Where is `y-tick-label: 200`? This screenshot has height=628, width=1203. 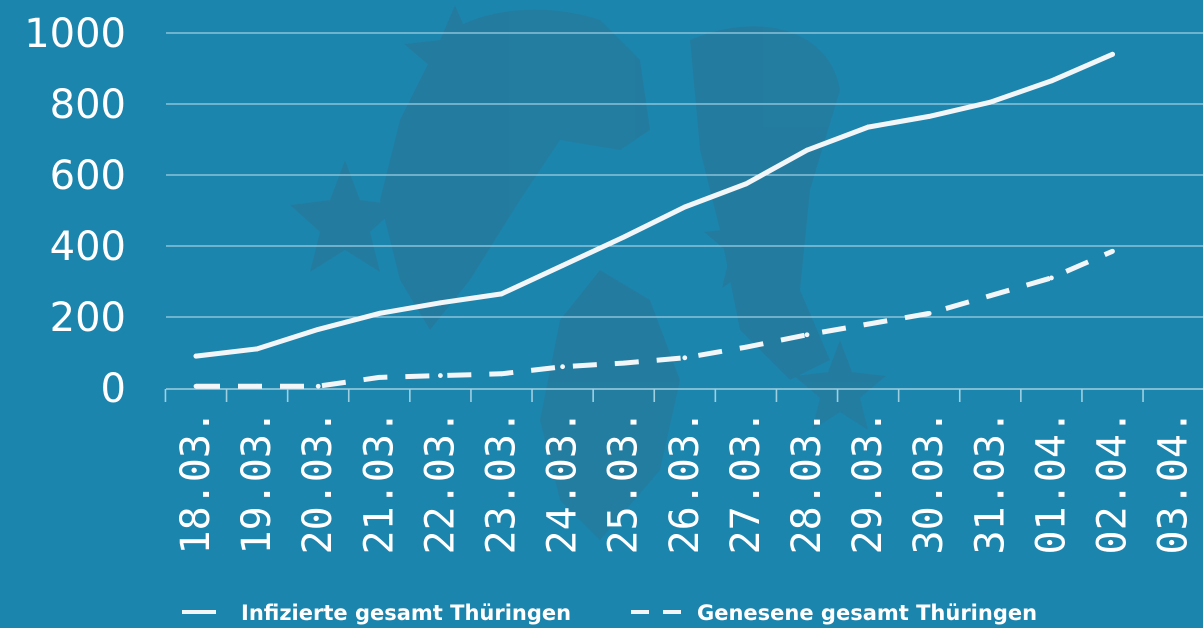
y-tick-label: 200 is located at coordinates (88, 318).